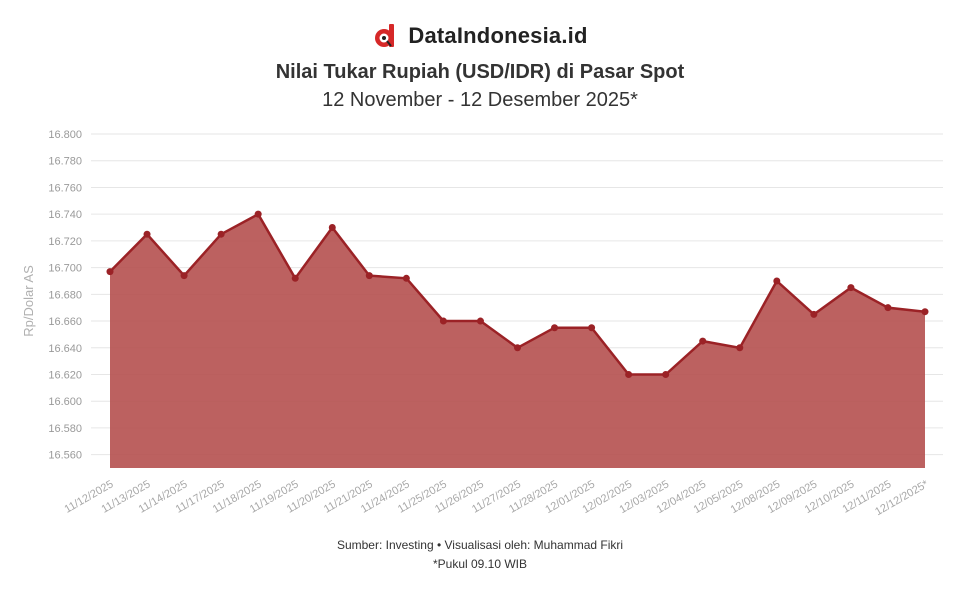  I want to click on time-note: *Pukul 09.10 WIB, so click(480, 564).